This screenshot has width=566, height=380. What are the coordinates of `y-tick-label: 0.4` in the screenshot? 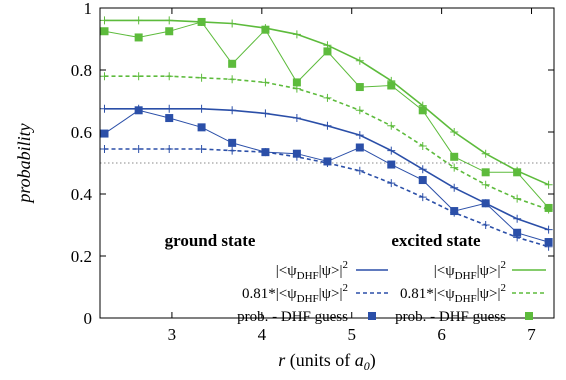 It's located at (82, 194).